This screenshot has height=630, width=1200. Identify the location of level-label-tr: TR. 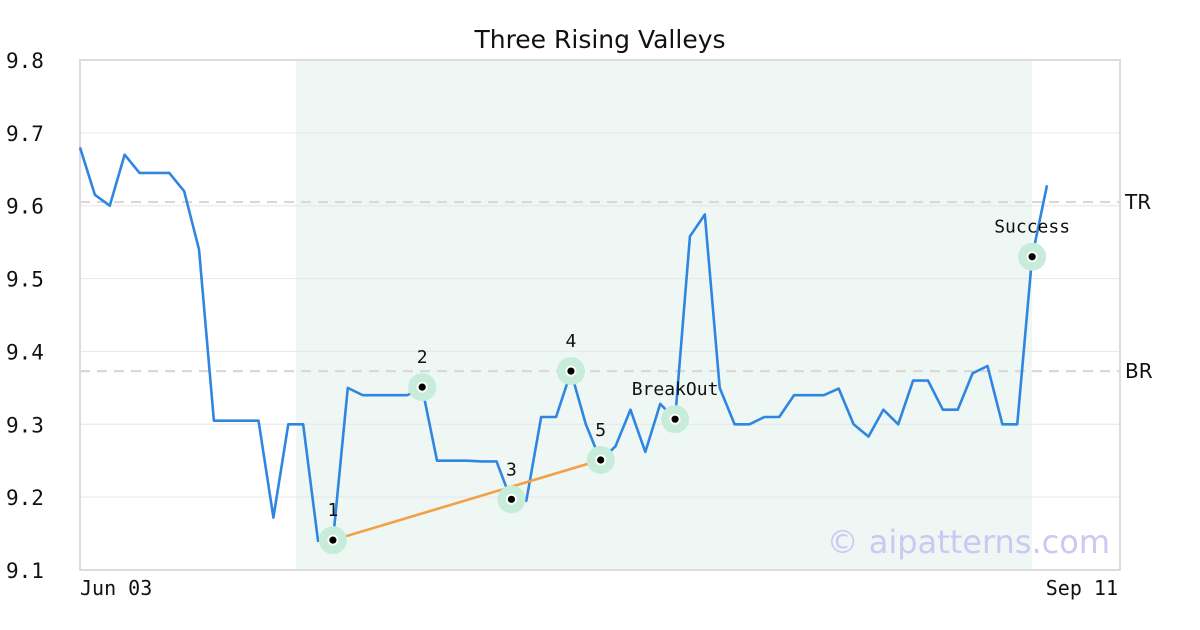
(1137, 202).